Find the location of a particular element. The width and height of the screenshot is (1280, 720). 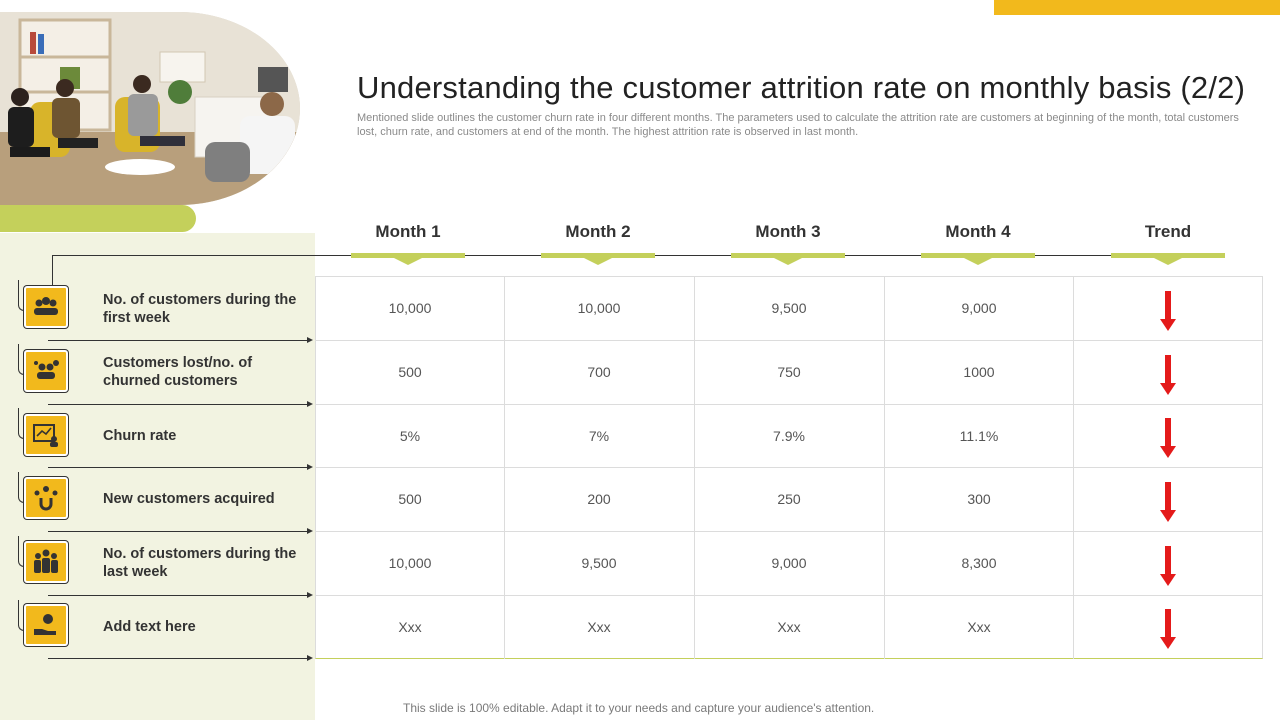

table-cell: 200 is located at coordinates (599, 499).